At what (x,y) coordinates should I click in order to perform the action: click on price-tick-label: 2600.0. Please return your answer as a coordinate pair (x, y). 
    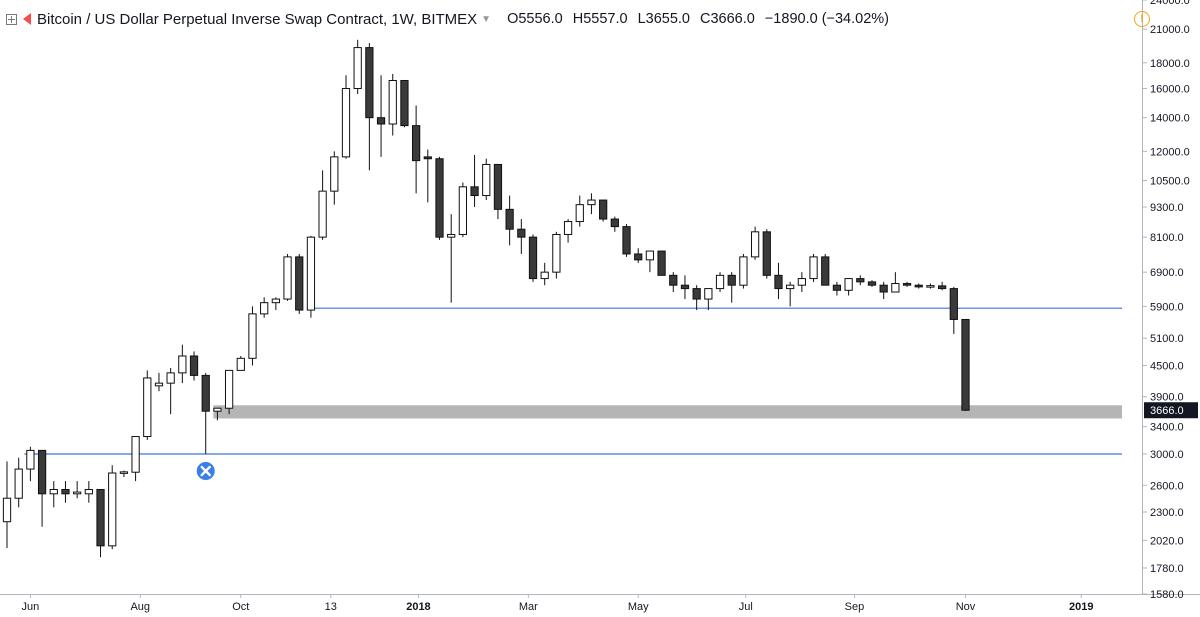
    Looking at the image, I should click on (1167, 486).